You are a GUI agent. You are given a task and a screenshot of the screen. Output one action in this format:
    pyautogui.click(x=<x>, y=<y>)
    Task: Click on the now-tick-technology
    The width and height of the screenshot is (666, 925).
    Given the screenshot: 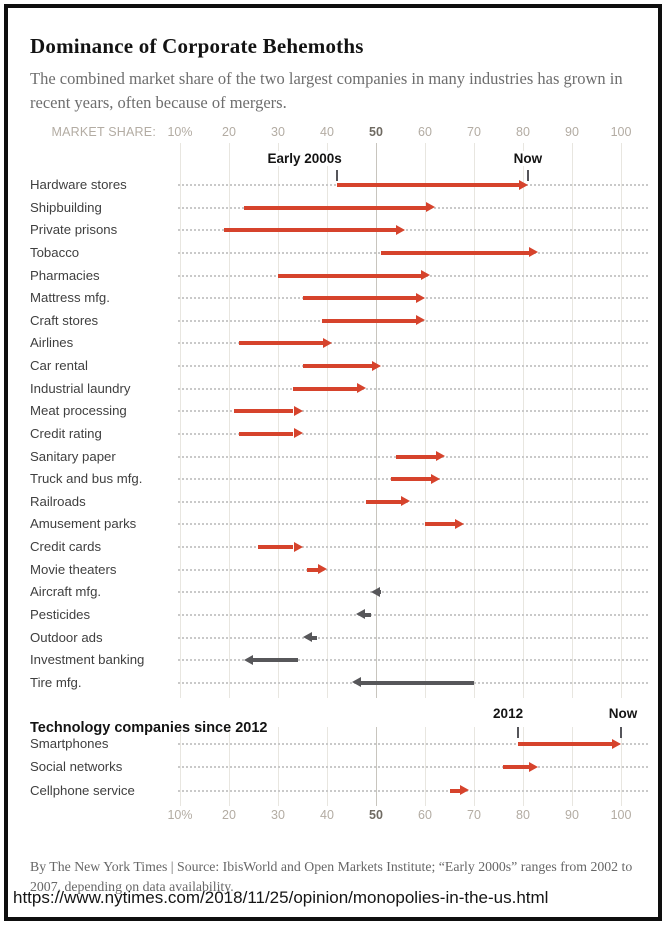 What is the action you would take?
    pyautogui.click(x=621, y=732)
    